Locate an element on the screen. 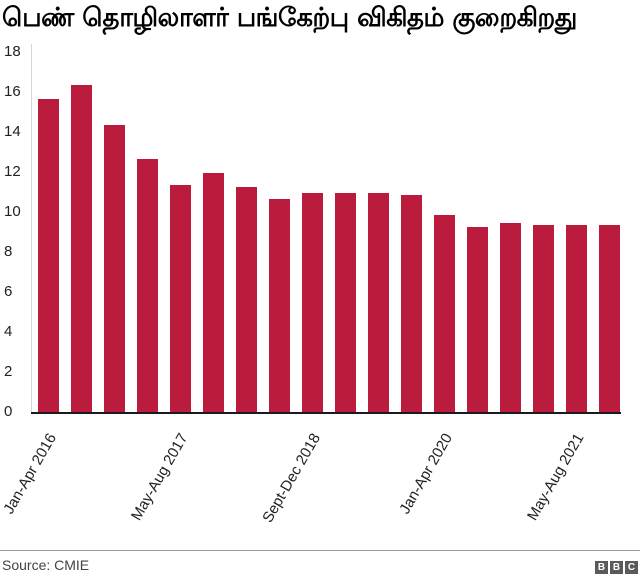 The width and height of the screenshot is (640, 579). x-tick-label: May-Aug 2017 is located at coordinates (159, 477).